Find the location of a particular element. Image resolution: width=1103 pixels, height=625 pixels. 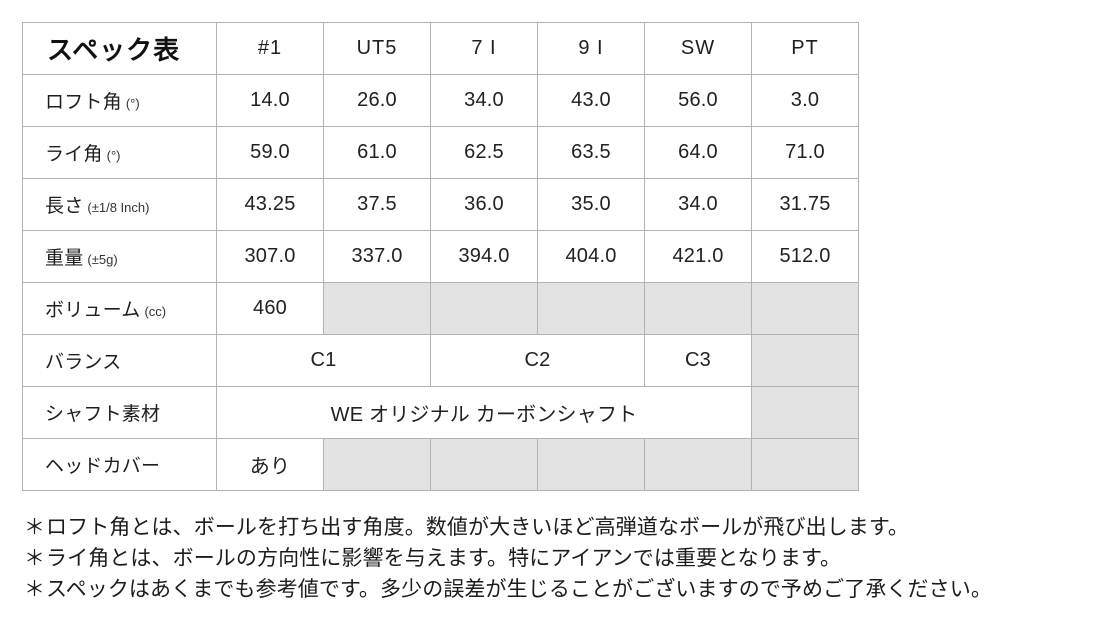

row-label-head-cover: ヘッドカバー is located at coordinates (119, 464).